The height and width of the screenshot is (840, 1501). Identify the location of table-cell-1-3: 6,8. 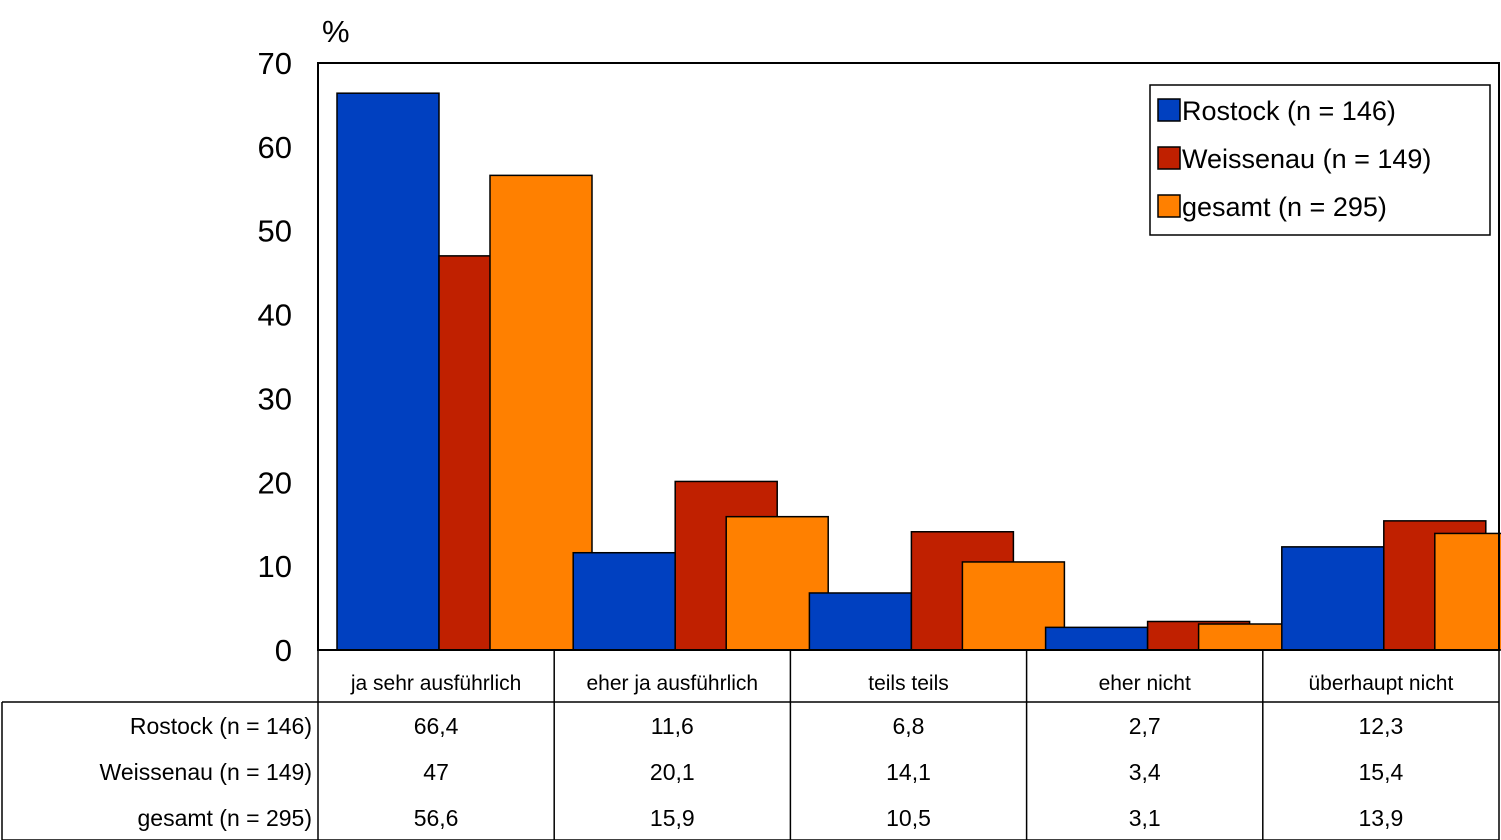
(909, 726).